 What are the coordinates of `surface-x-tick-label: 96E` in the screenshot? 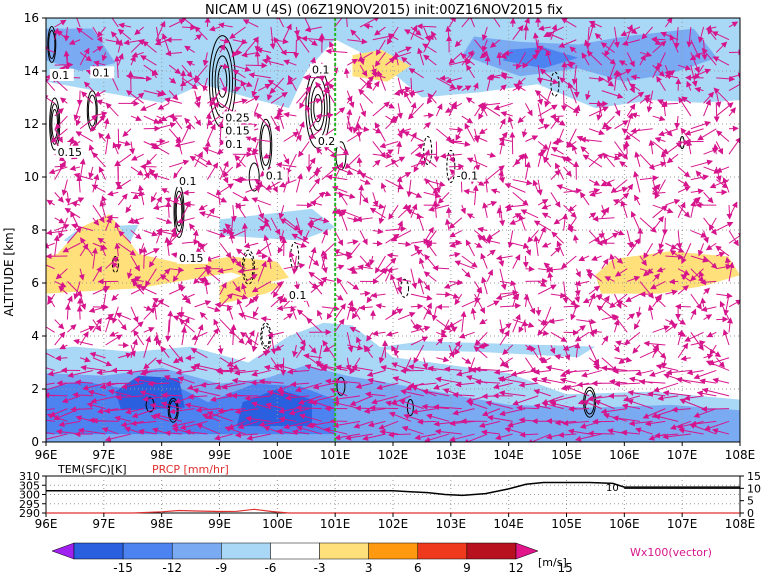 It's located at (46, 524).